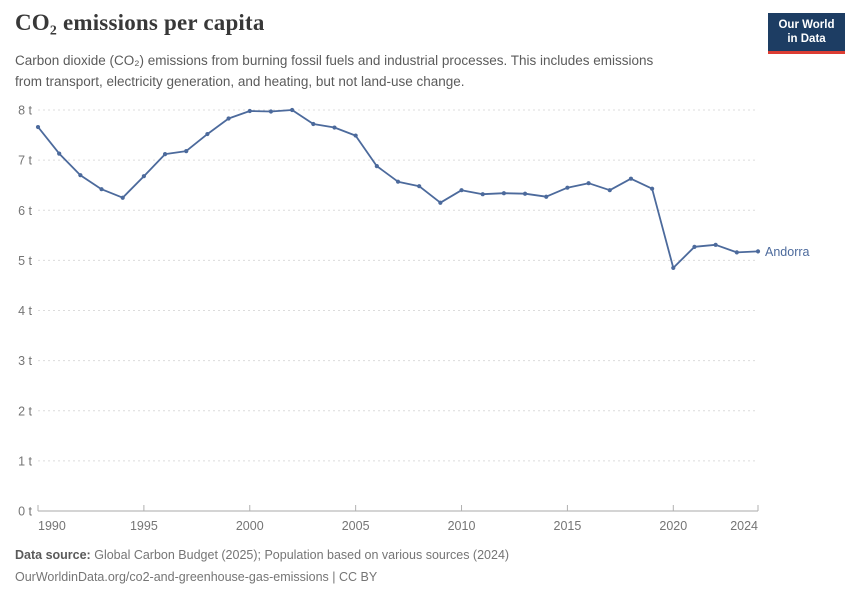 Image resolution: width=850 pixels, height=600 pixels. Describe the element at coordinates (25, 512) in the screenshot. I see `y-axis-tick-label: 0 t` at that location.